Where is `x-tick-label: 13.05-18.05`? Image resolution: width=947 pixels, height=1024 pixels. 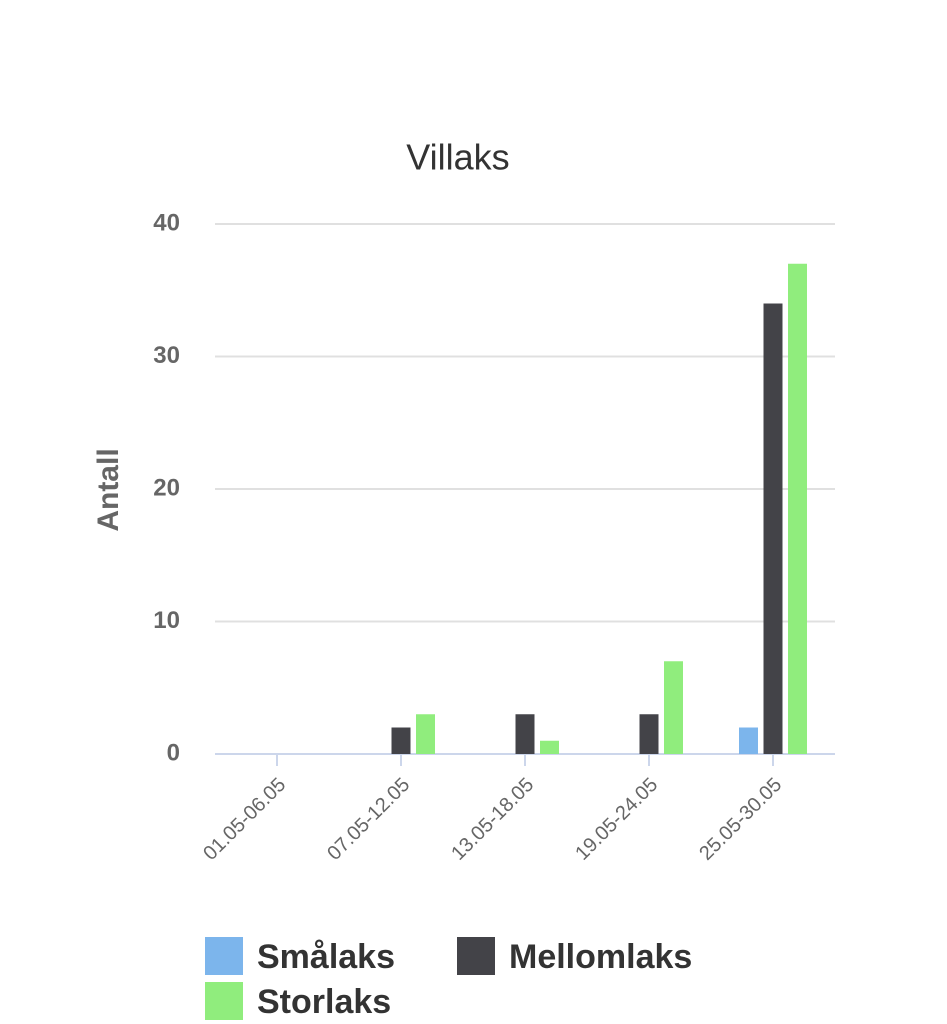
x-tick-label: 13.05-18.05 is located at coordinates (492, 819).